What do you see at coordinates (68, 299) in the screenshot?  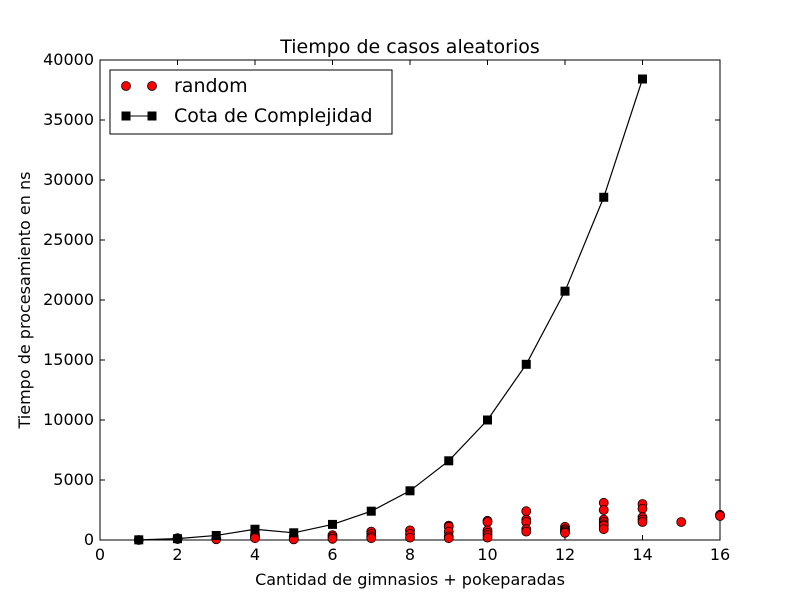 I see `y-tick-label: 20000` at bounding box center [68, 299].